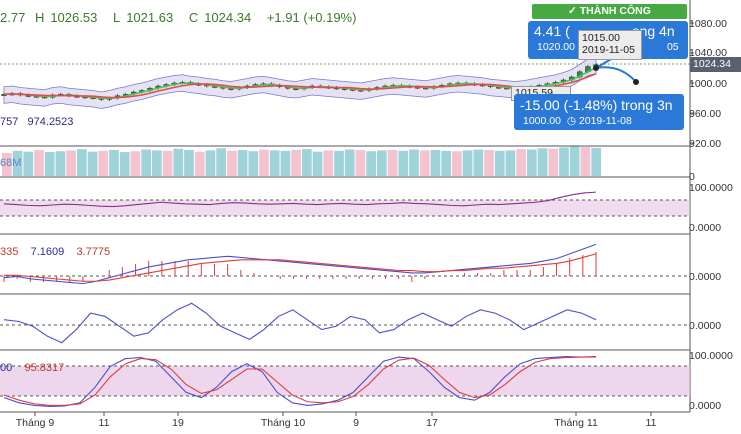 This screenshot has height=434, width=741. What do you see at coordinates (596, 68) in the screenshot?
I see `projection-origin-dot` at bounding box center [596, 68].